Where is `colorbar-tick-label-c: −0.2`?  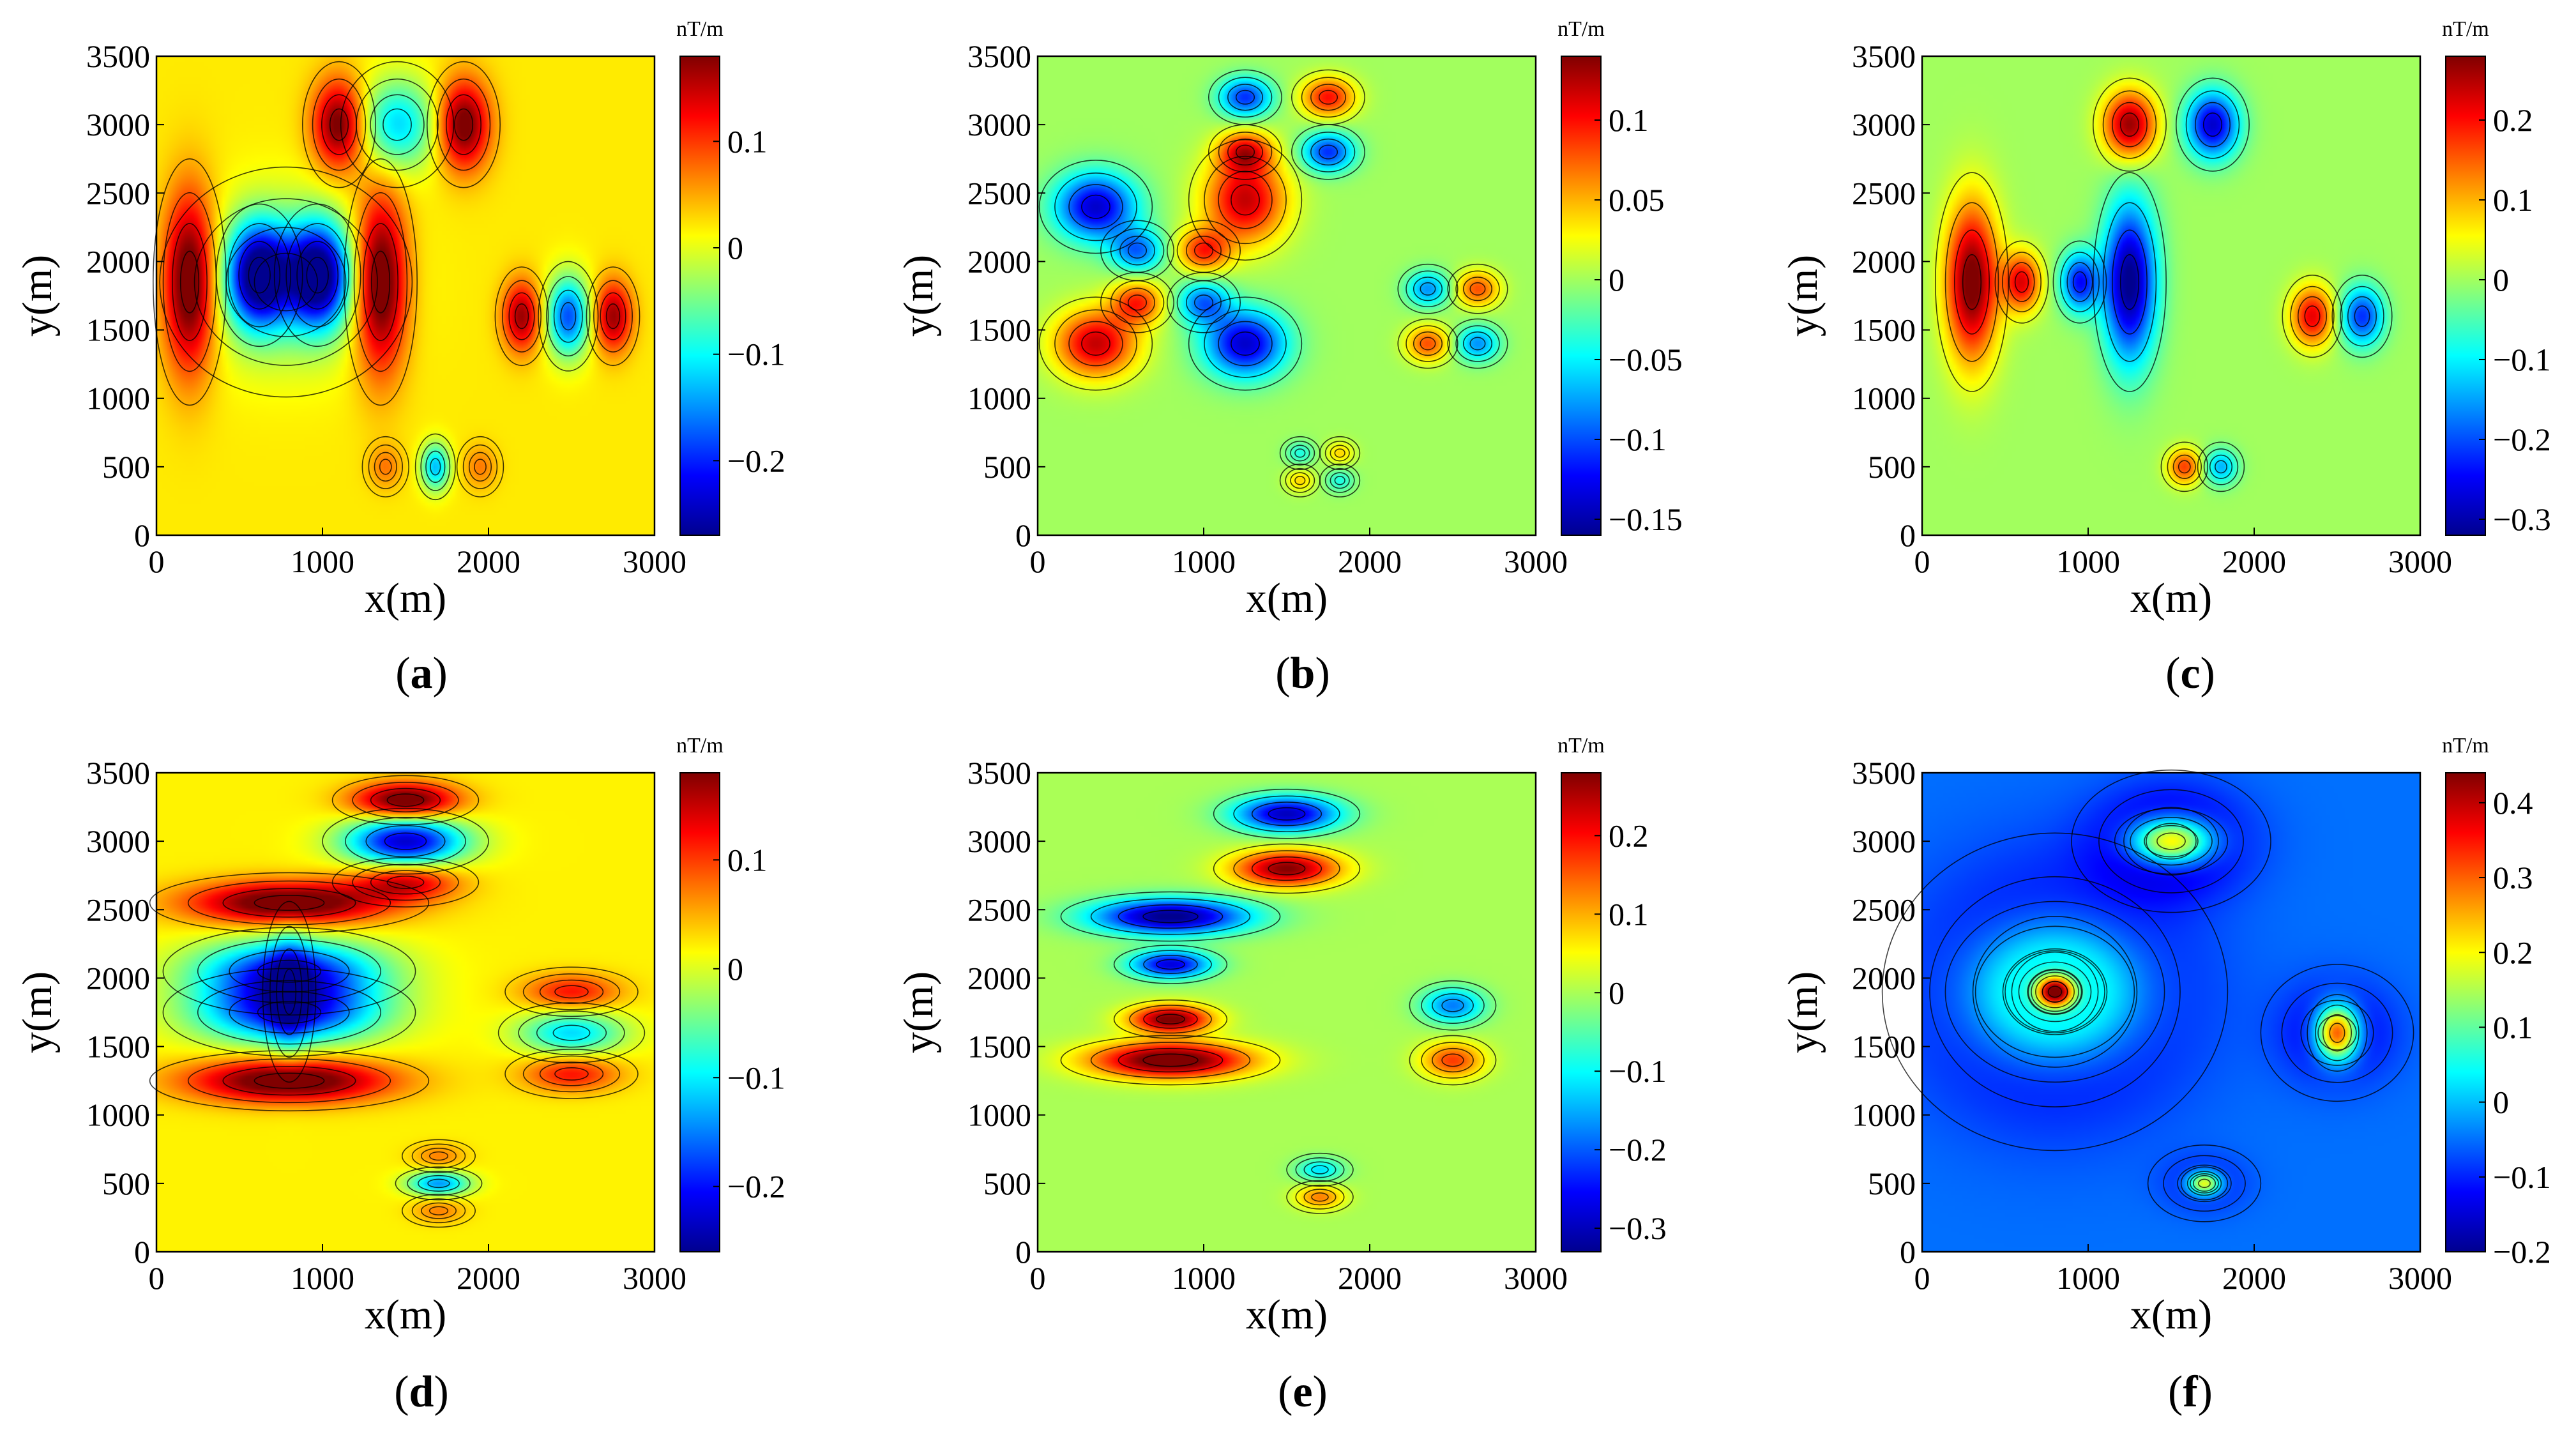
colorbar-tick-label-c: −0.2 is located at coordinates (2522, 439).